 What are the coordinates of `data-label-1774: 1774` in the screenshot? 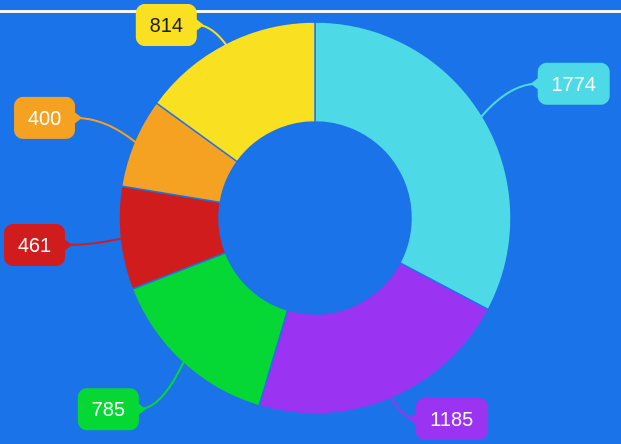 It's located at (573, 85).